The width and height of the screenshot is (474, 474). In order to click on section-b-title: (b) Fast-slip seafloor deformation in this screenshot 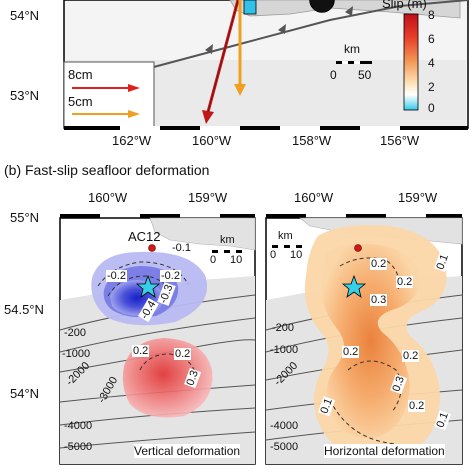, I will do `click(107, 170)`.